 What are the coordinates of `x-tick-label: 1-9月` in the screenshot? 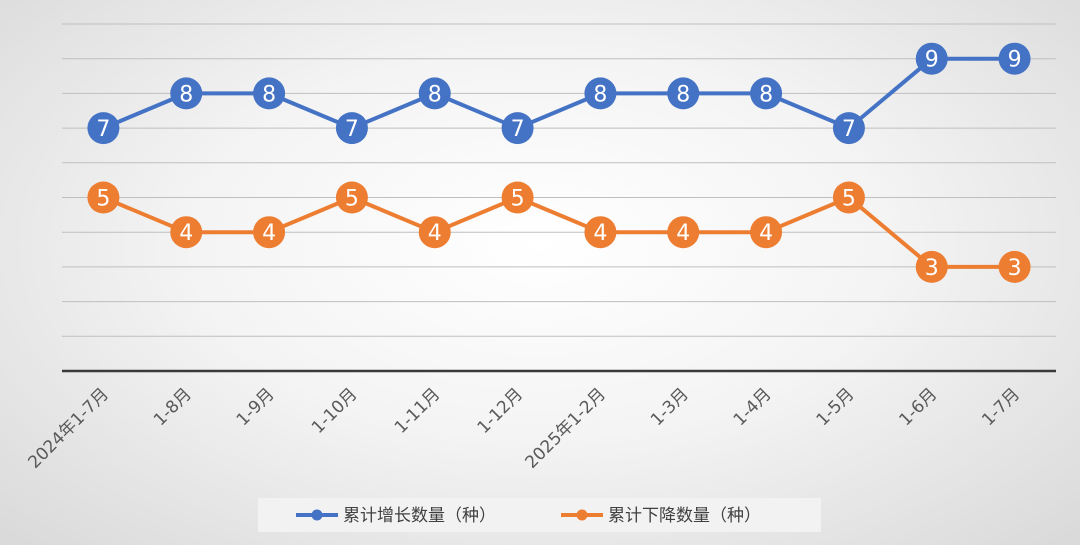 It's located at (256, 407).